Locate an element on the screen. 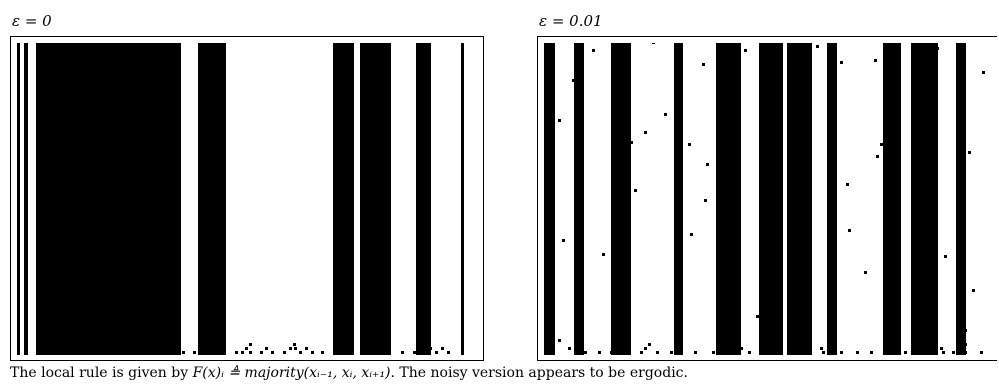 The width and height of the screenshot is (999, 388). panel-label-noiseless: ε = 0 is located at coordinates (32, 21).